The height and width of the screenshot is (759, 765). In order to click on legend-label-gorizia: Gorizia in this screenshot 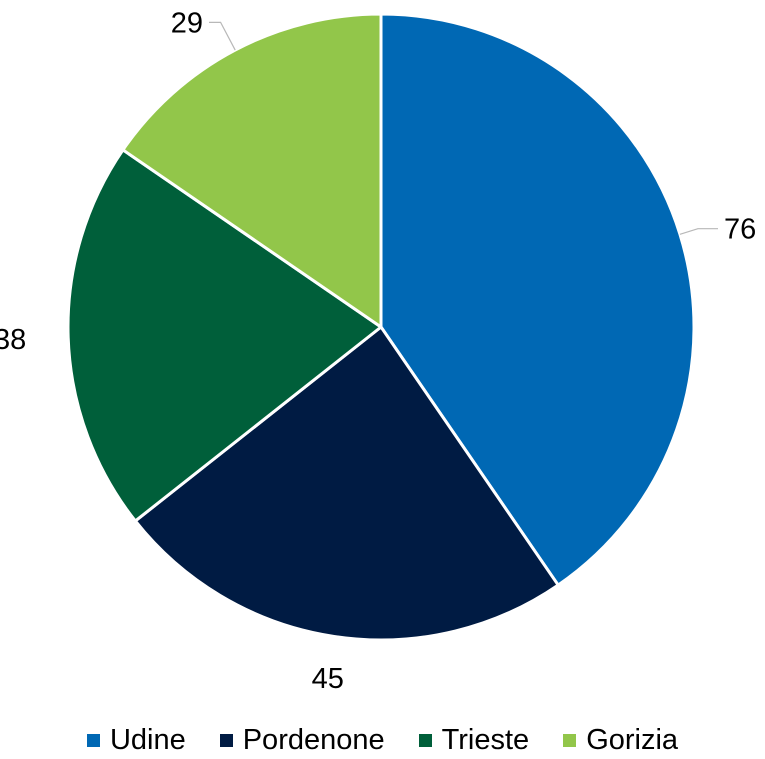, I will do `click(632, 739)`.